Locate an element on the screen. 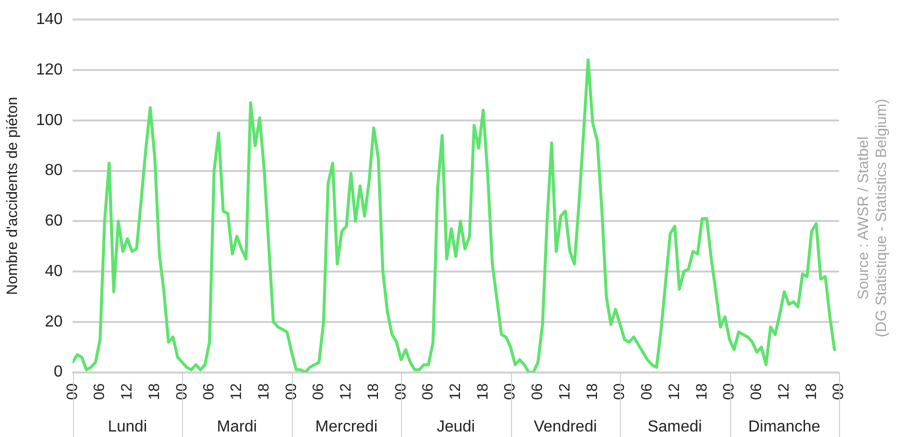 Image resolution: width=911 pixels, height=437 pixels. y-tick-label: 140 is located at coordinates (49, 19).